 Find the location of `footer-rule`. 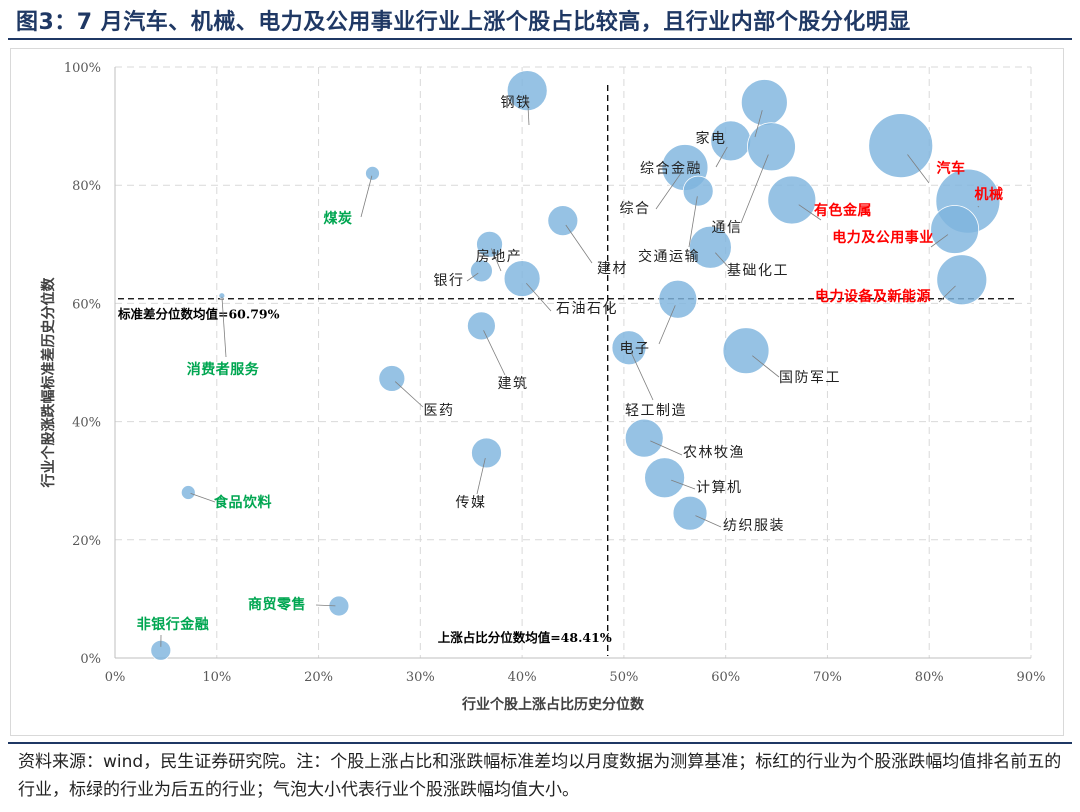

footer-rule is located at coordinates (540, 743).